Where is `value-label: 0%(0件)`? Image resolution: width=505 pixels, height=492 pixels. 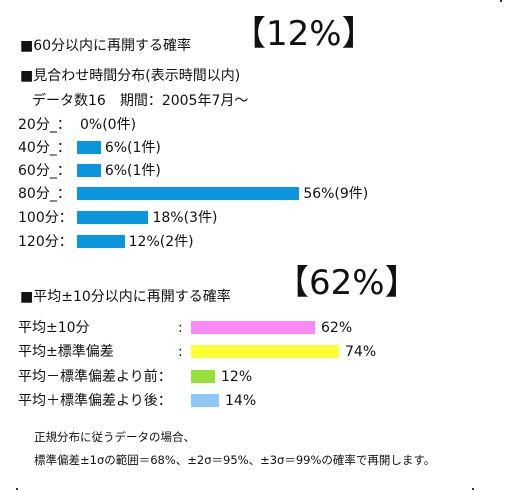
value-label: 0%(0件) is located at coordinates (108, 125).